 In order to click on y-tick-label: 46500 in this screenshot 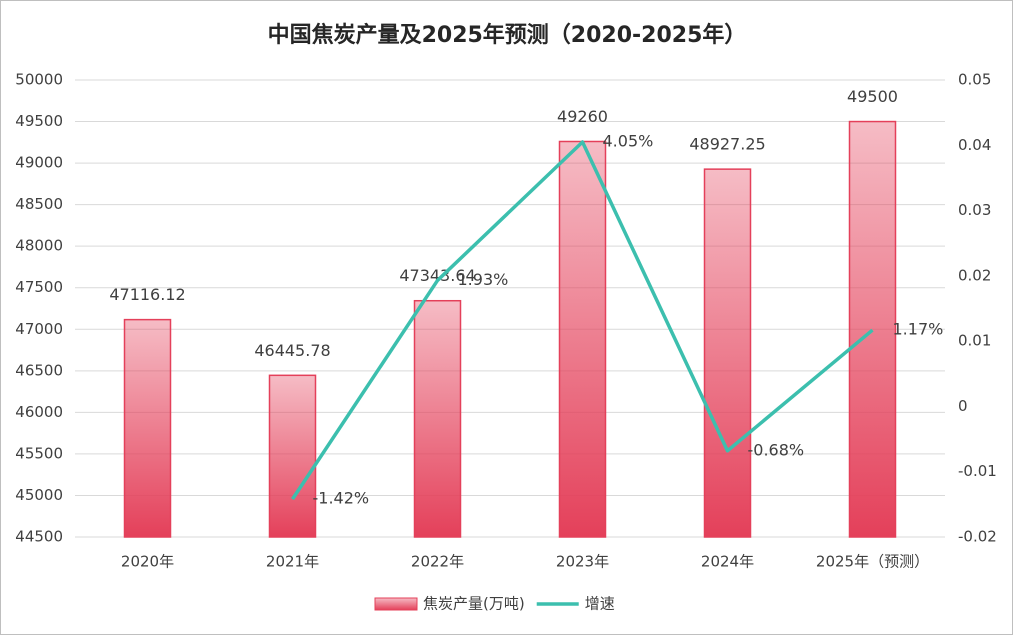, I will do `click(39, 370)`.